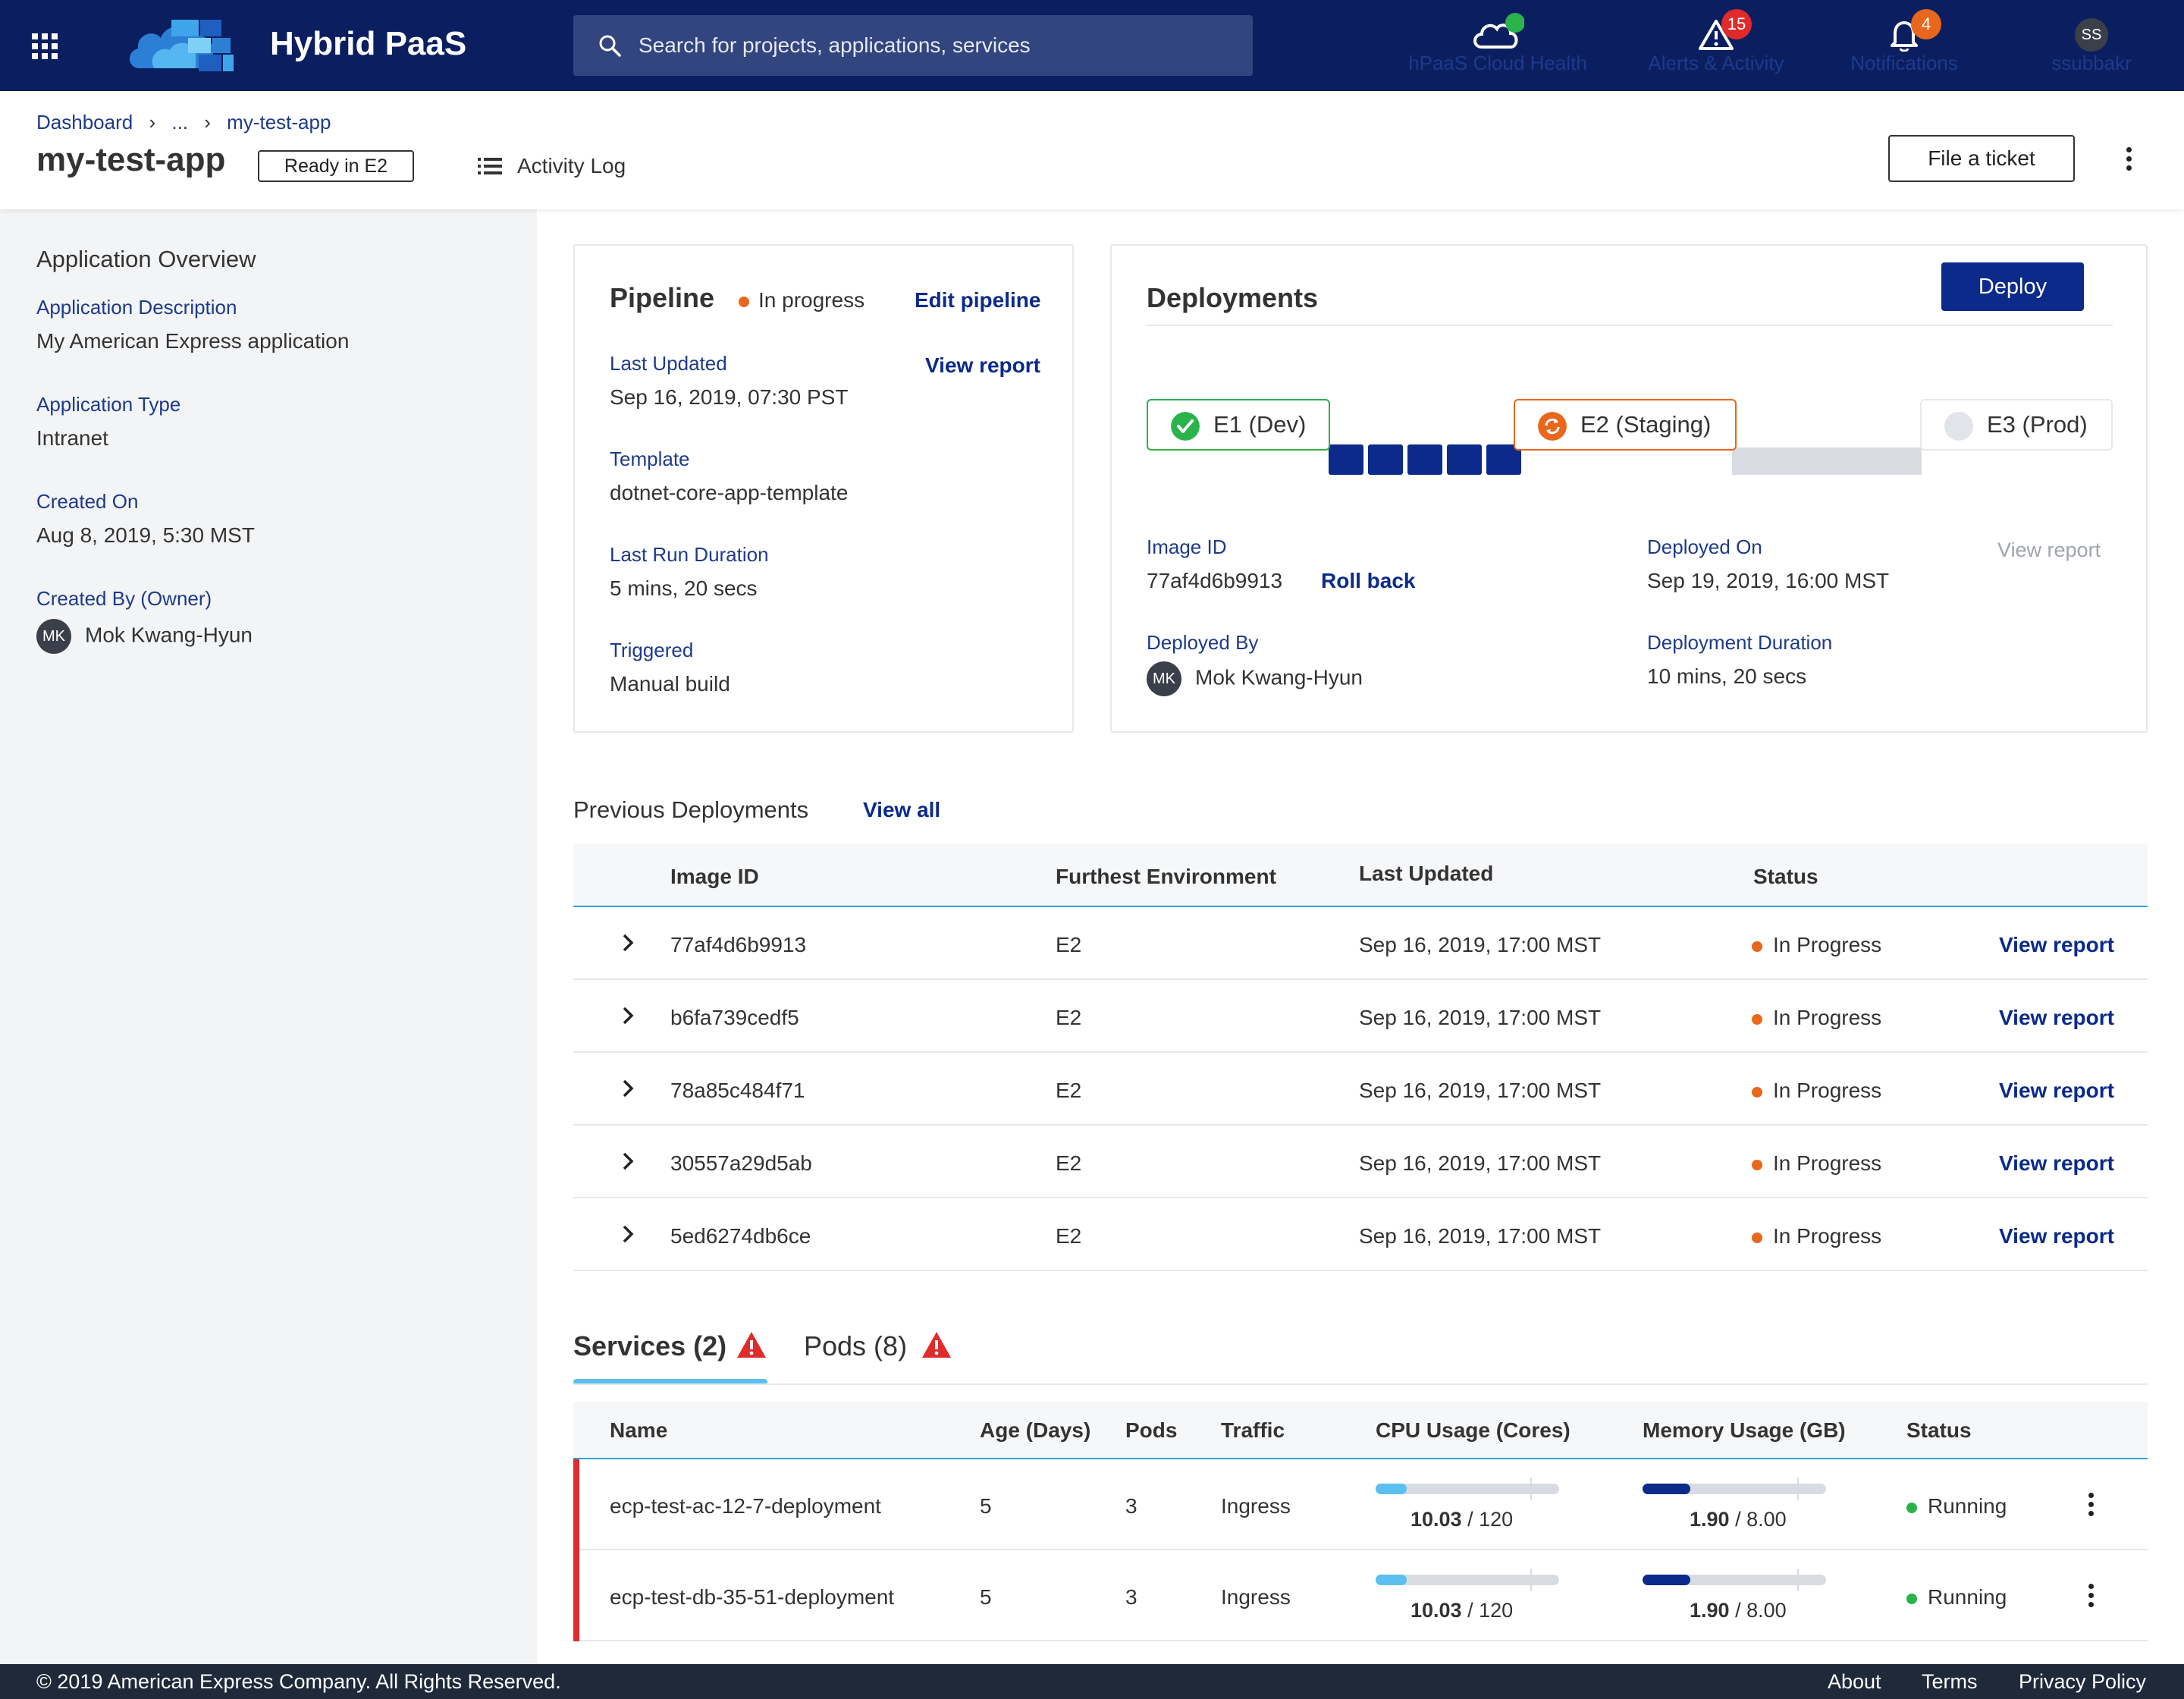 The height and width of the screenshot is (1699, 2184). What do you see at coordinates (2128, 159) in the screenshot?
I see `more-options-icon` at bounding box center [2128, 159].